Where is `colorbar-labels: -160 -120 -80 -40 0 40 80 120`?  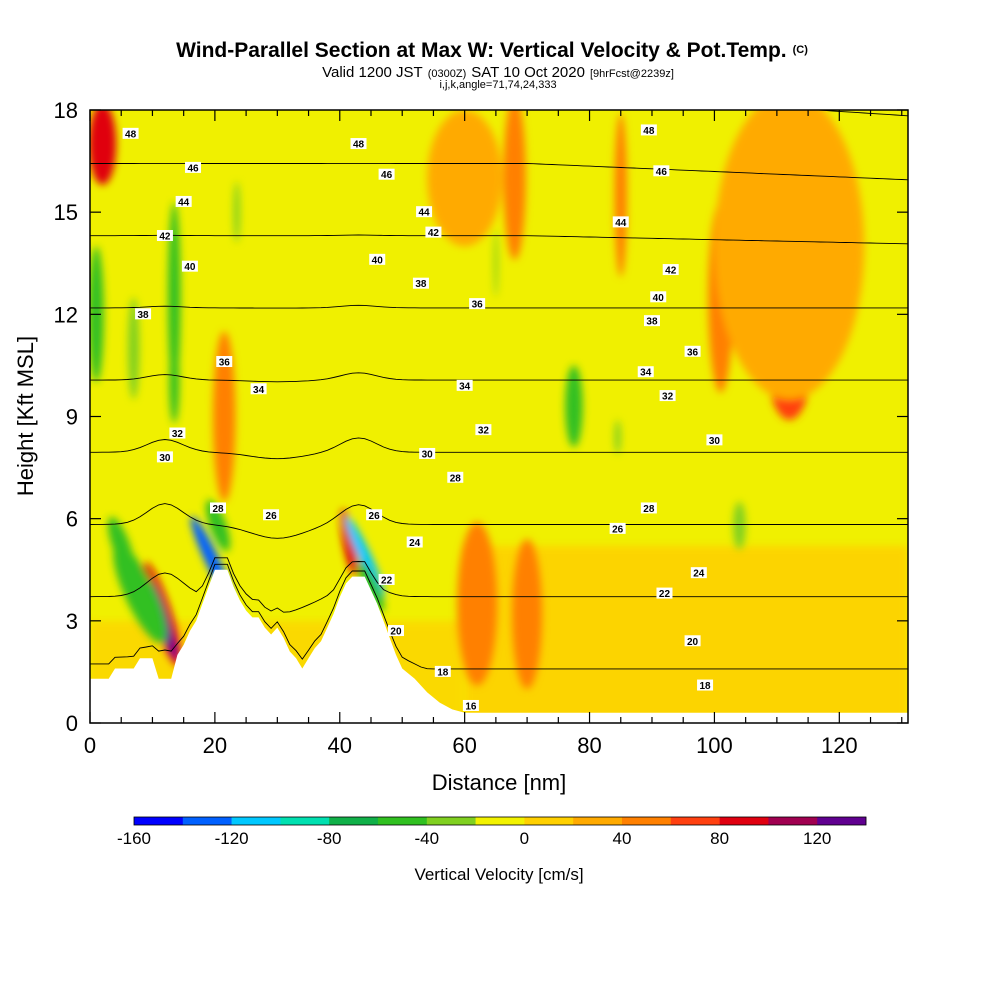 colorbar-labels: -160 -120 -80 -40 0 40 80 120 is located at coordinates (474, 838).